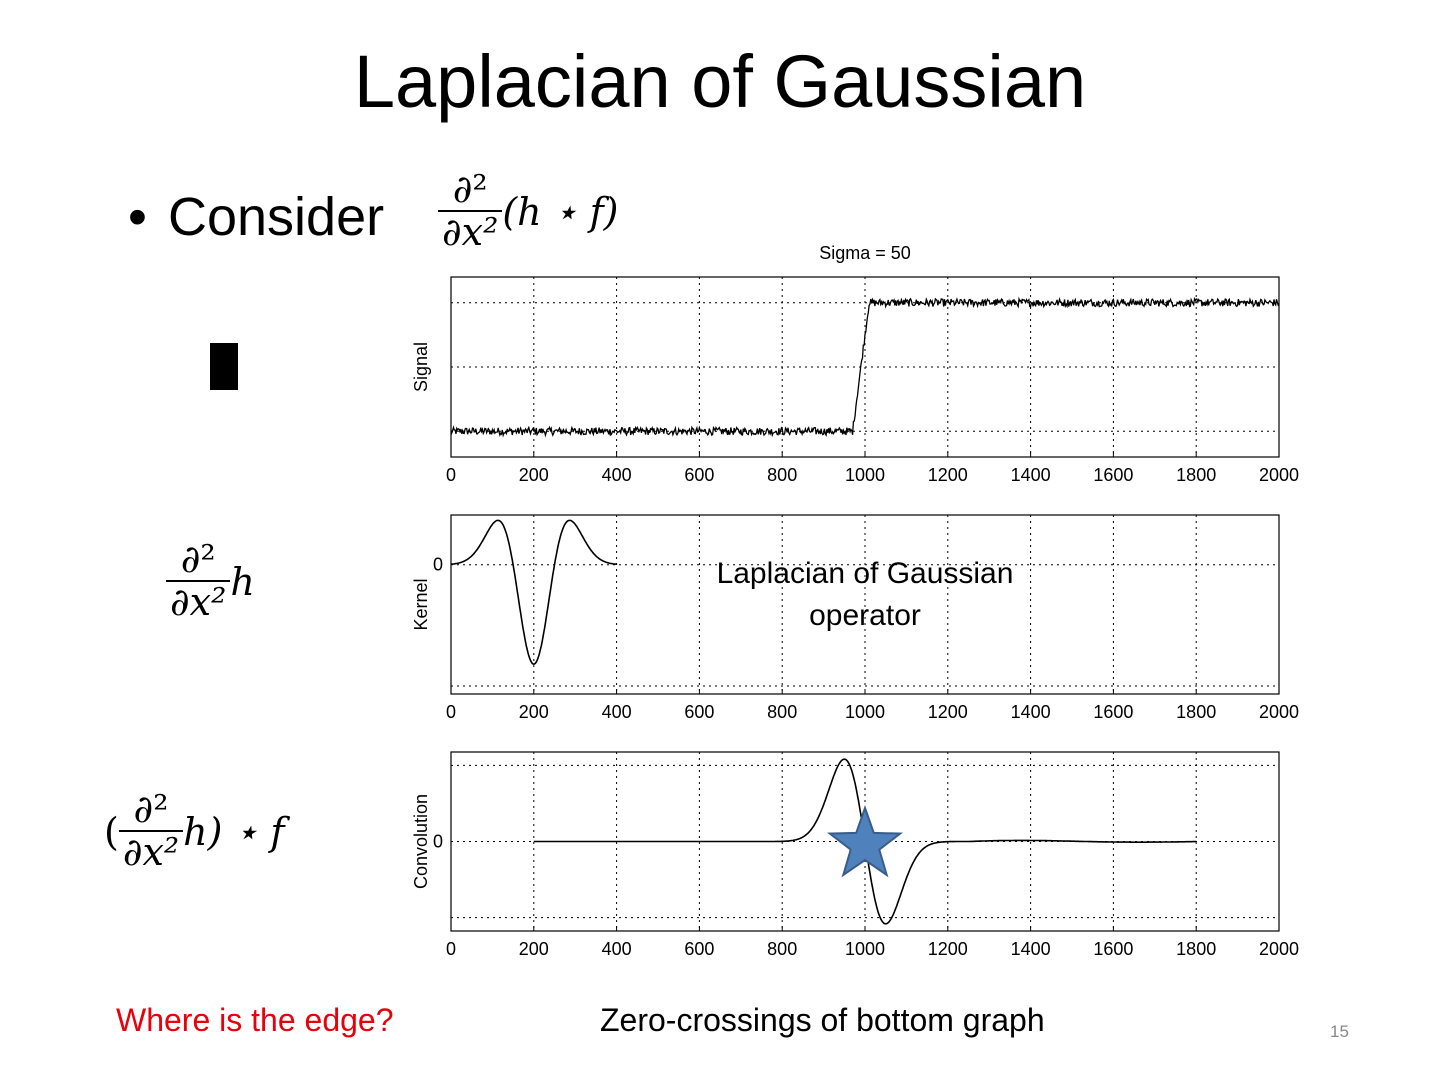 Image resolution: width=1440 pixels, height=1080 pixels. I want to click on chart-title: Sigma = 50, so click(865, 253).